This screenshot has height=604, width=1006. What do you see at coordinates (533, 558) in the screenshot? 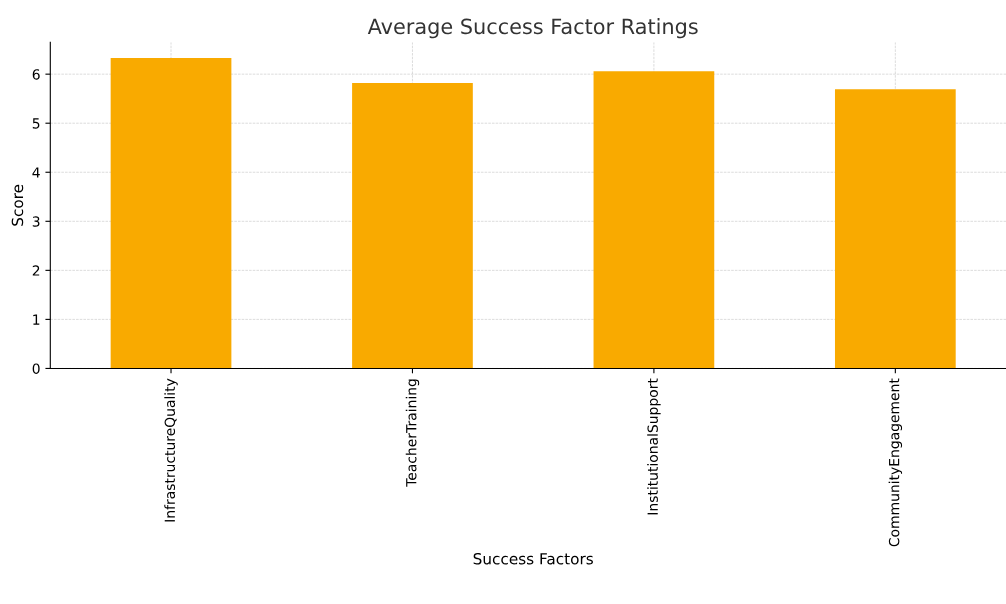
I see `x-axis-title: Success Factors` at bounding box center [533, 558].